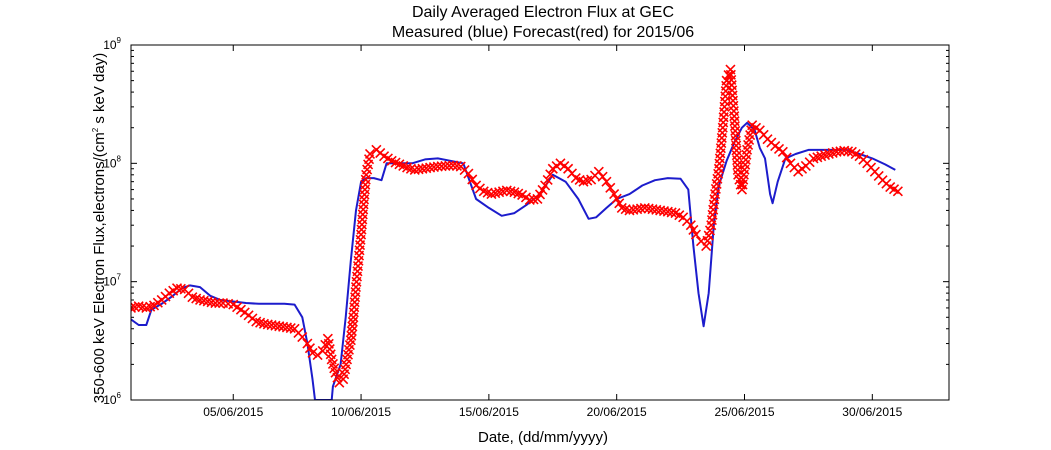 This screenshot has height=450, width=1051. I want to click on x-tick-label: 30/06/2015, so click(872, 412).